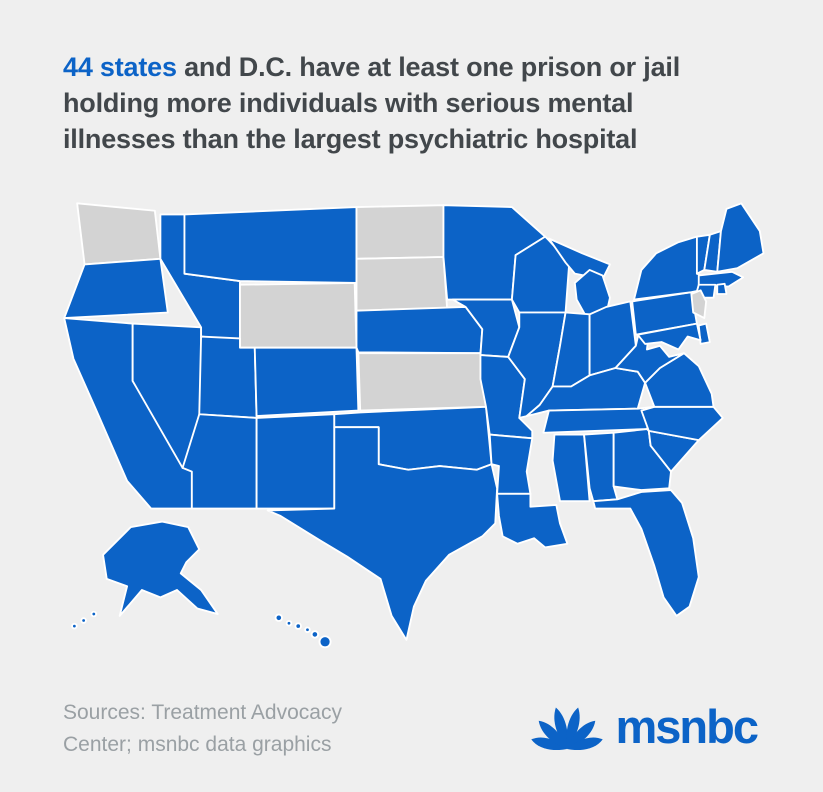  Describe the element at coordinates (120, 67) in the screenshot. I see `title-highlight: 44 states` at that location.